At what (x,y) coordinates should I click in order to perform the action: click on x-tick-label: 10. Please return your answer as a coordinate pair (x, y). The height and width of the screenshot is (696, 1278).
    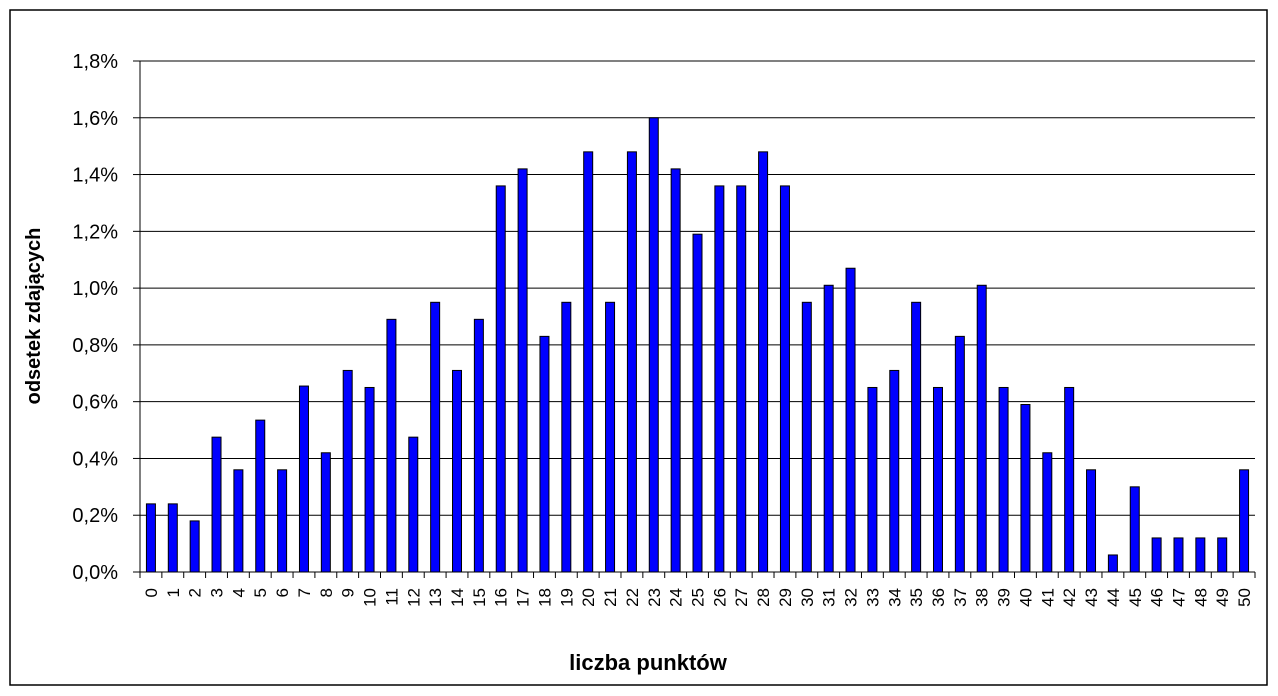
    Looking at the image, I should click on (370, 597).